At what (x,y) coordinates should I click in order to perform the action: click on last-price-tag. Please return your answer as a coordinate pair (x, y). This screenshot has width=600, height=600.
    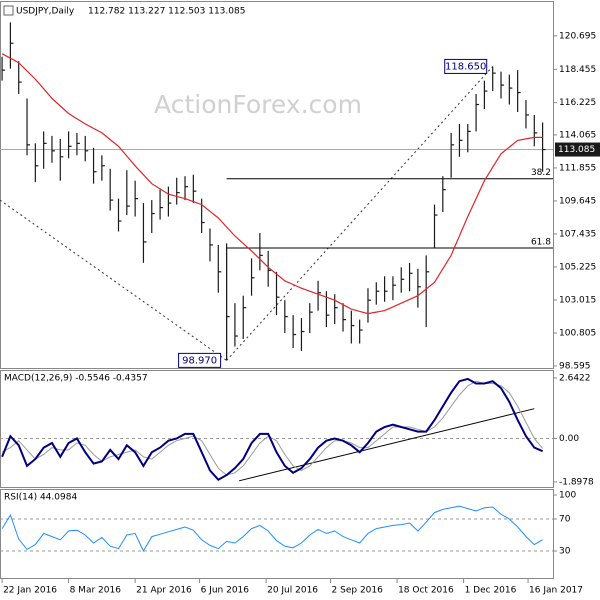
    Looking at the image, I should click on (577, 149).